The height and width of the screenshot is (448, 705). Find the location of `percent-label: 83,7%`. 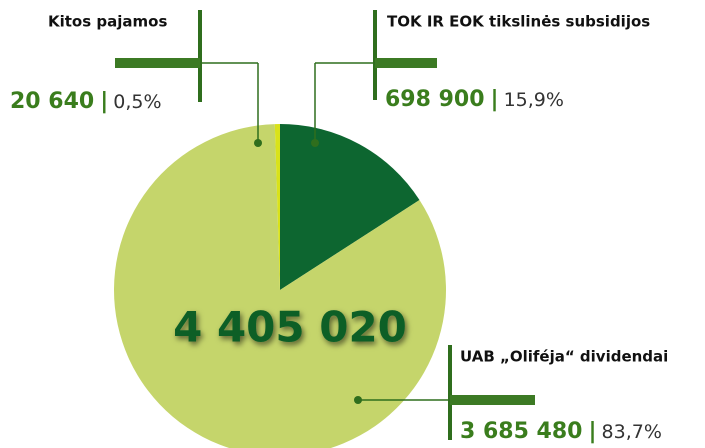

percent-label: 83,7% is located at coordinates (632, 432).